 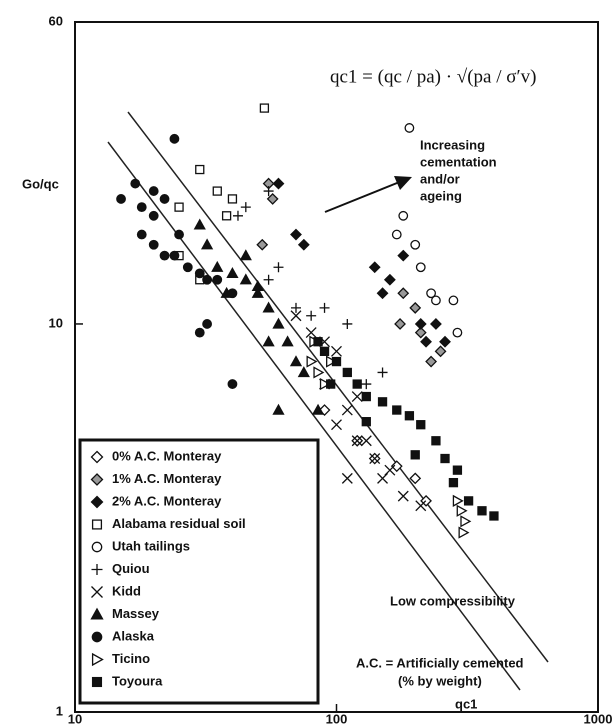 What do you see at coordinates (363, 196) in the screenshot?
I see `arrow-shaft` at bounding box center [363, 196].